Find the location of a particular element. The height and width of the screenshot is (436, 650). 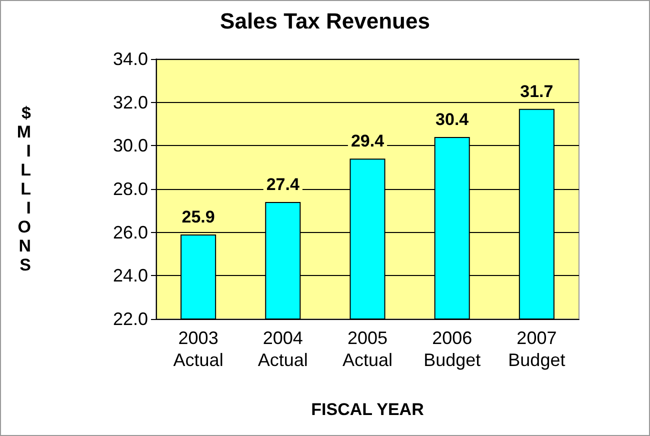

data-label: 27.4 is located at coordinates (283, 184).